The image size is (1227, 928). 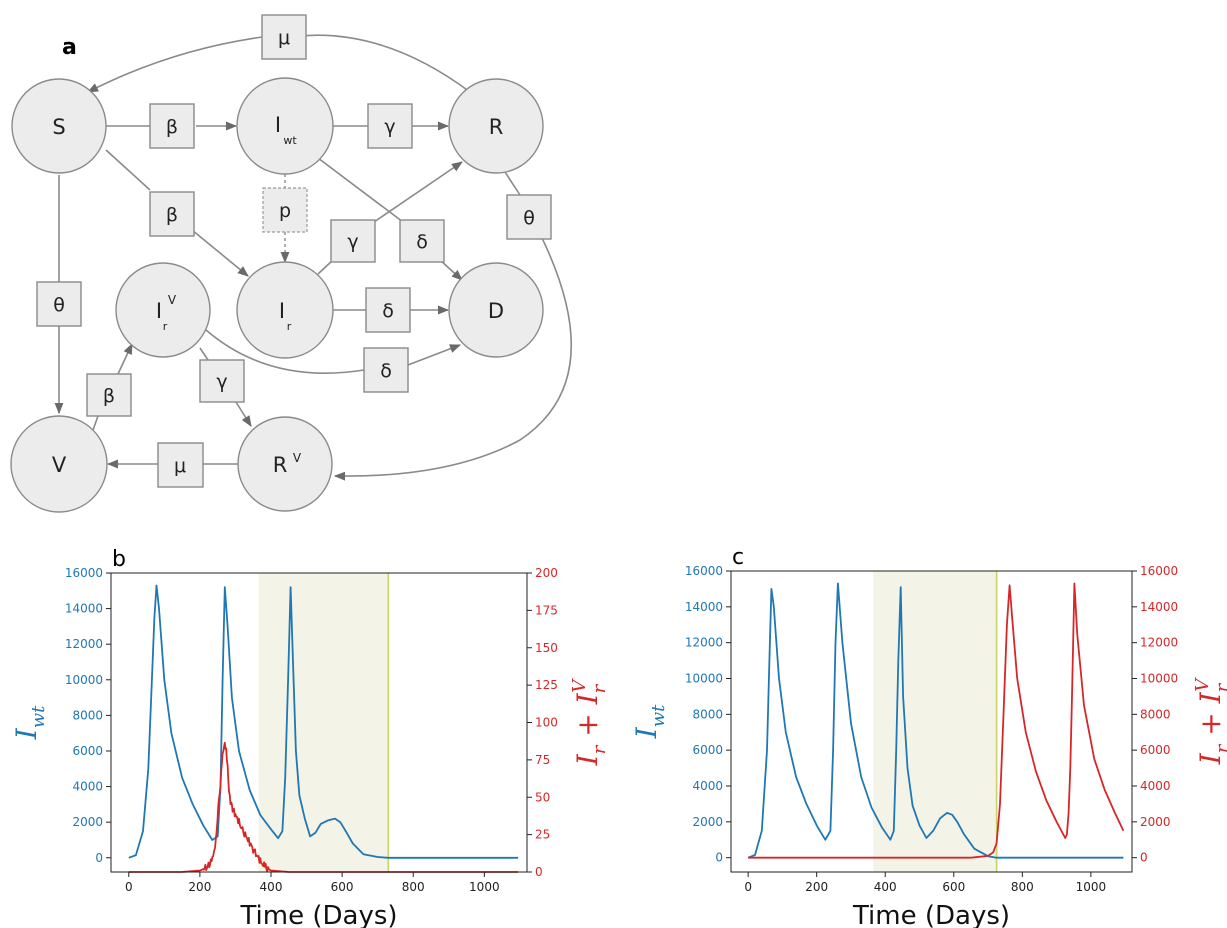 I want to click on node-s: S, so click(x=59, y=126).